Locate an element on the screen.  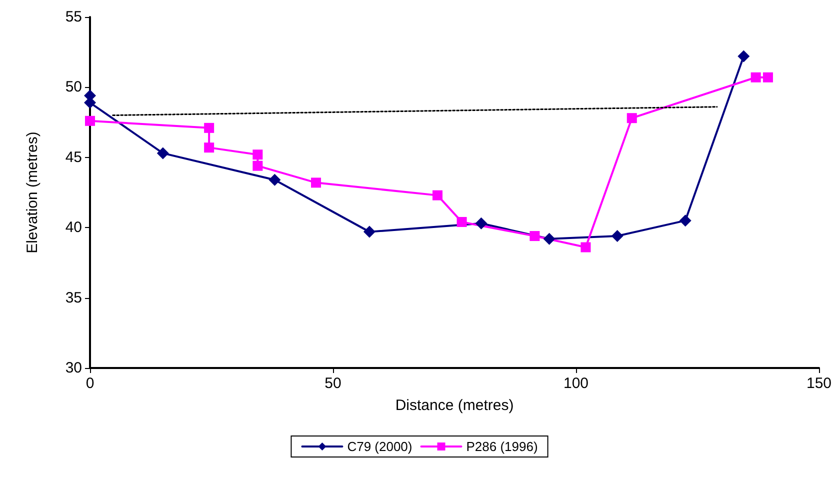
y-tick-label: 55 is located at coordinates (73, 17).